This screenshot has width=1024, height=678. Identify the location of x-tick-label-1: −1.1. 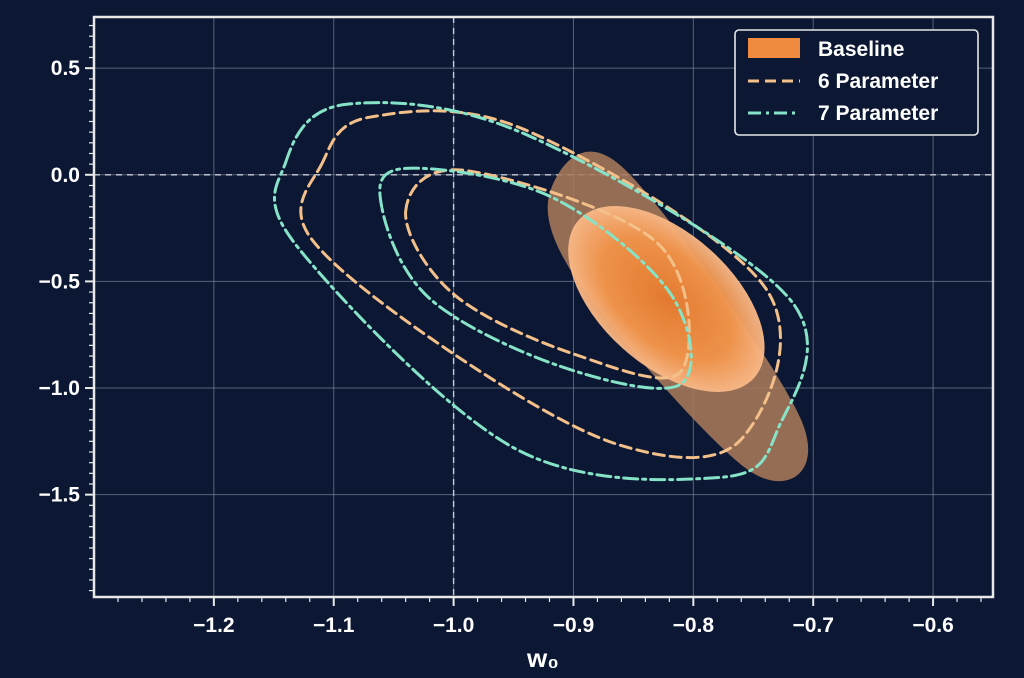
(334, 625).